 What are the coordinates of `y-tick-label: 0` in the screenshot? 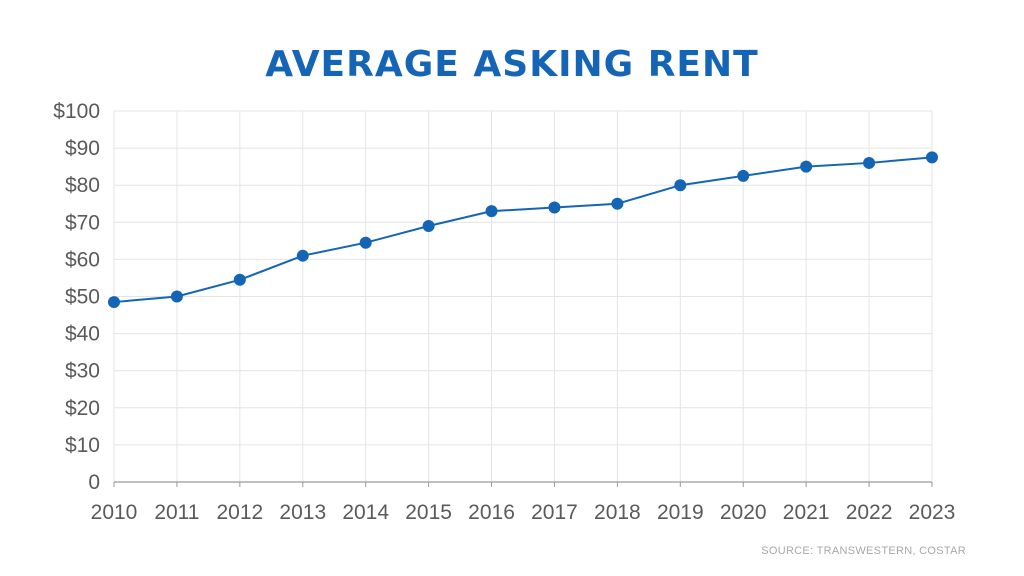 It's located at (94, 482).